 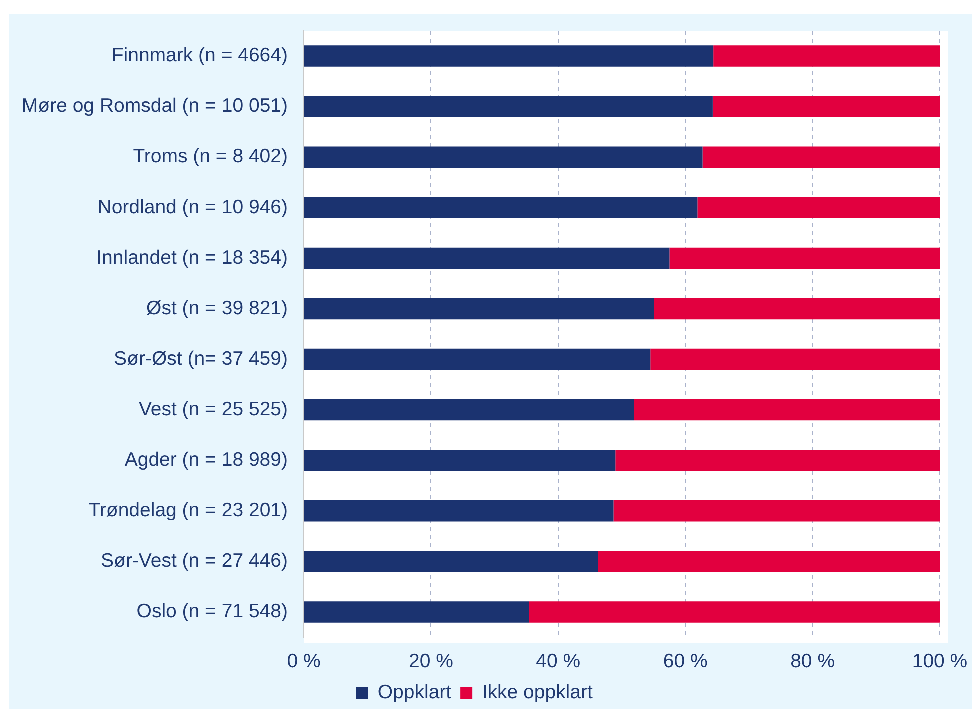 I want to click on x-tick-label: 100 %, so click(x=940, y=661).